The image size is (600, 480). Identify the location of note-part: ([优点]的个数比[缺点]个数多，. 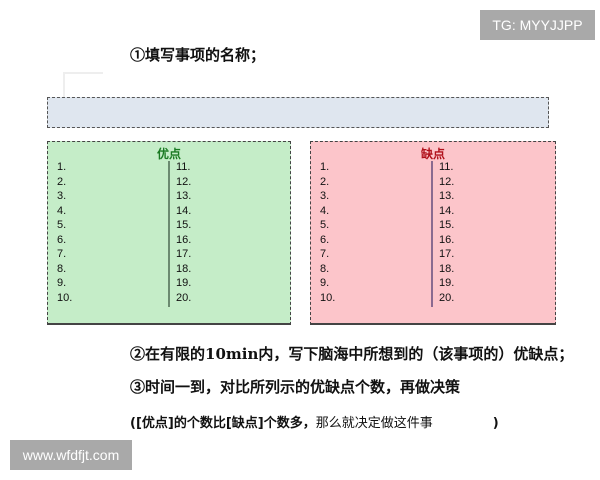
(223, 423).